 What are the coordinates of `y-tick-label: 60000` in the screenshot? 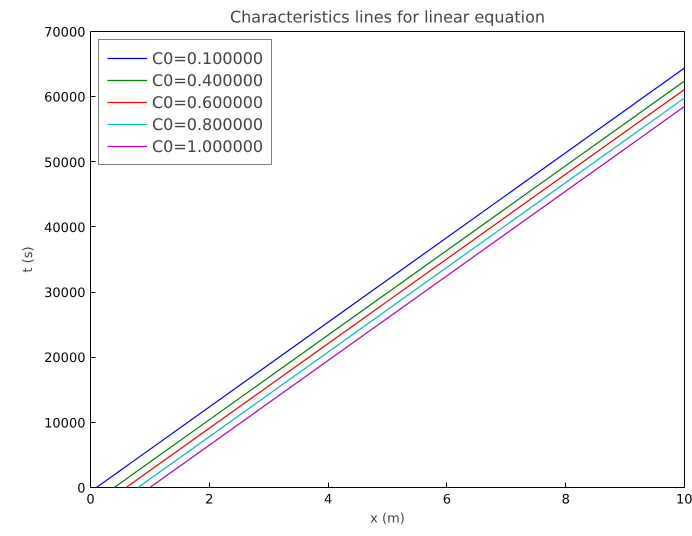 It's located at (65, 98).